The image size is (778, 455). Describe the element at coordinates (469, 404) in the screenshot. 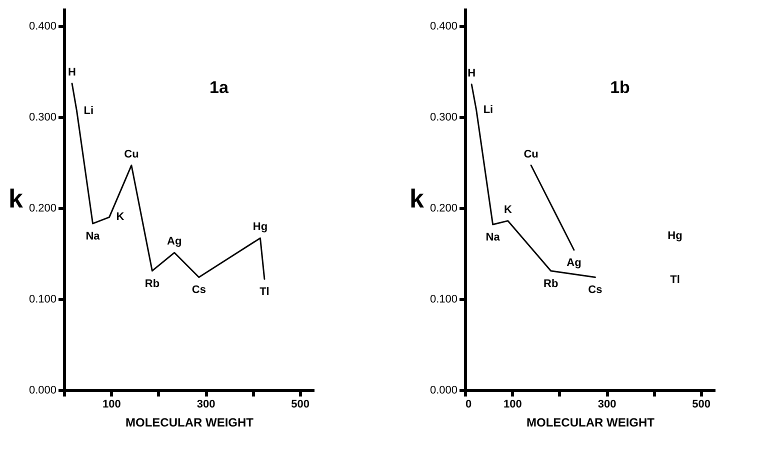

I see `x-tick-label: 0` at that location.